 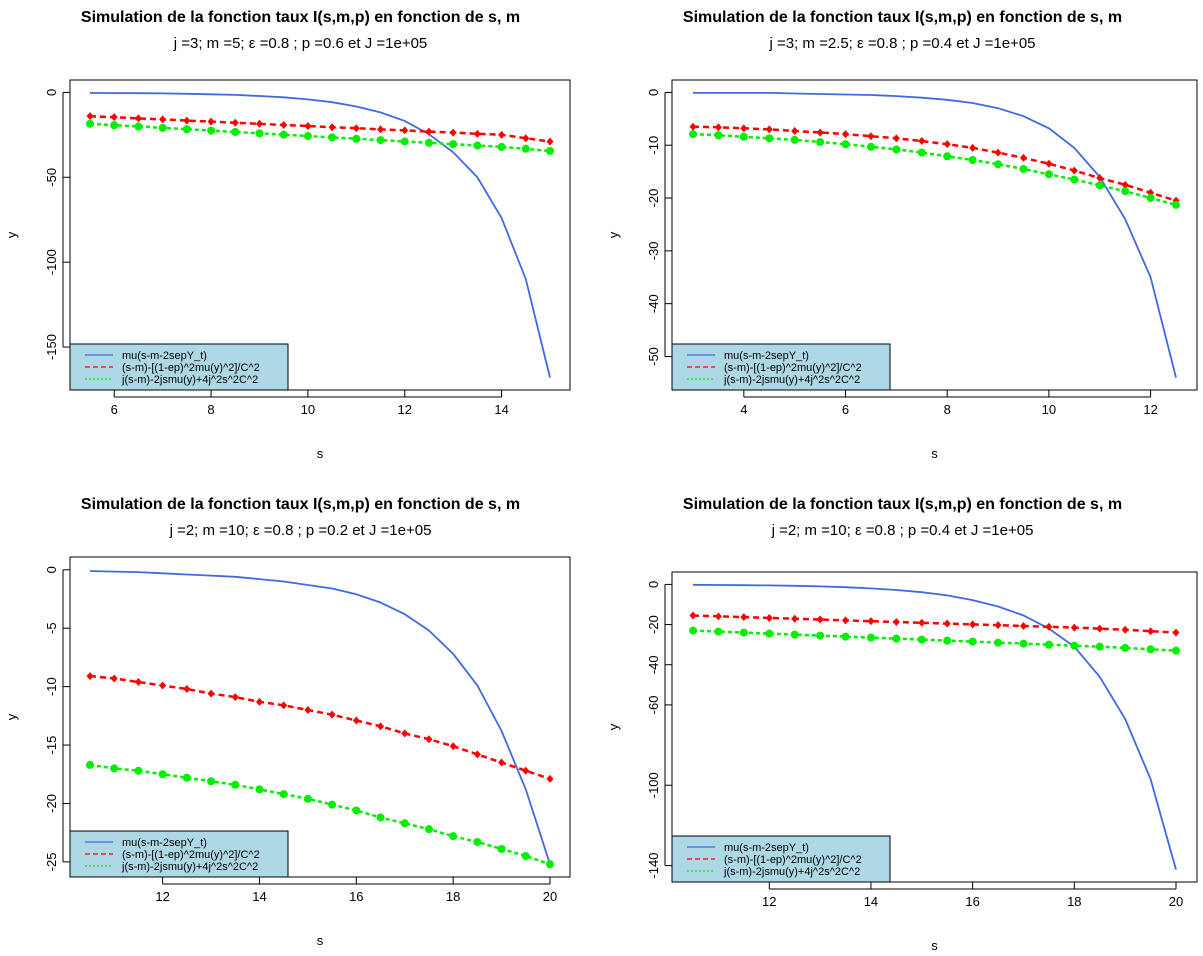 What do you see at coordinates (791, 380) in the screenshot?
I see `legend-label: j(s-m)-2jsmu(y)+4j^2s^2C^2` at bounding box center [791, 380].